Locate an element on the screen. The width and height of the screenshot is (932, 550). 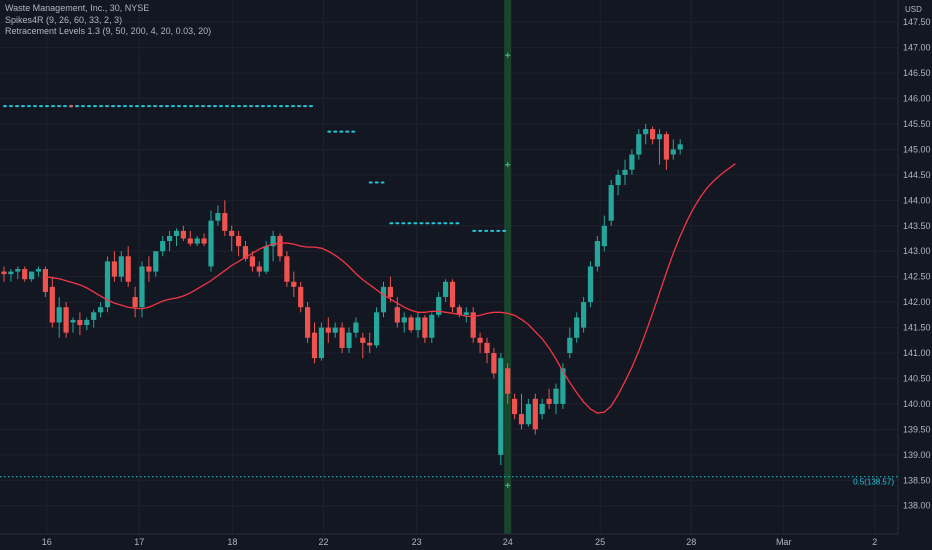
level-red-dot is located at coordinates (72, 106).